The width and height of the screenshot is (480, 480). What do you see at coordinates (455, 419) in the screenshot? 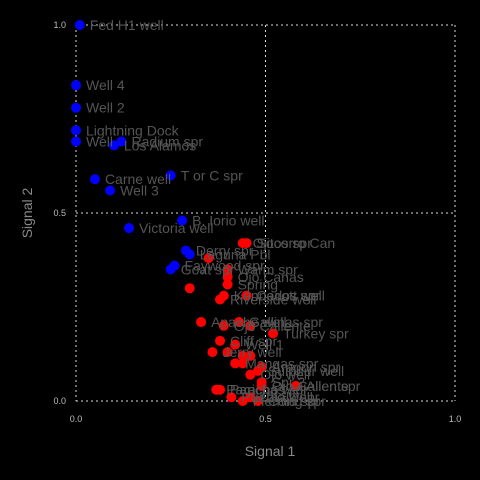
I see `x-tick-label: 1.0` at bounding box center [455, 419].